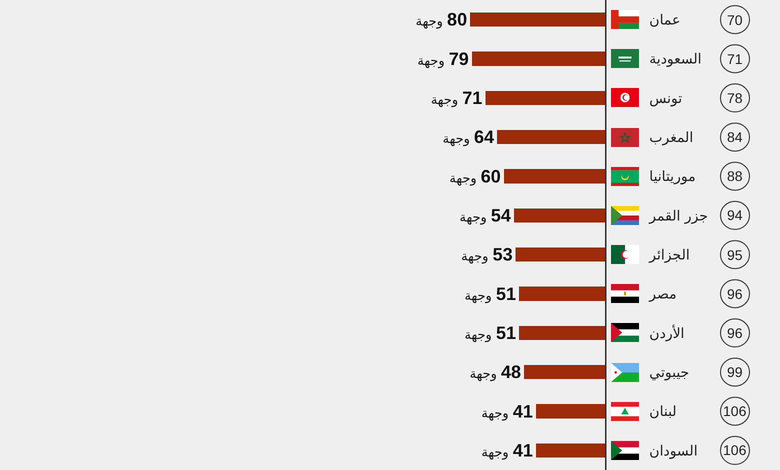 The width and height of the screenshot is (780, 470). What do you see at coordinates (678, 216) in the screenshot?
I see `y-tick-label: جزر القمر` at bounding box center [678, 216].